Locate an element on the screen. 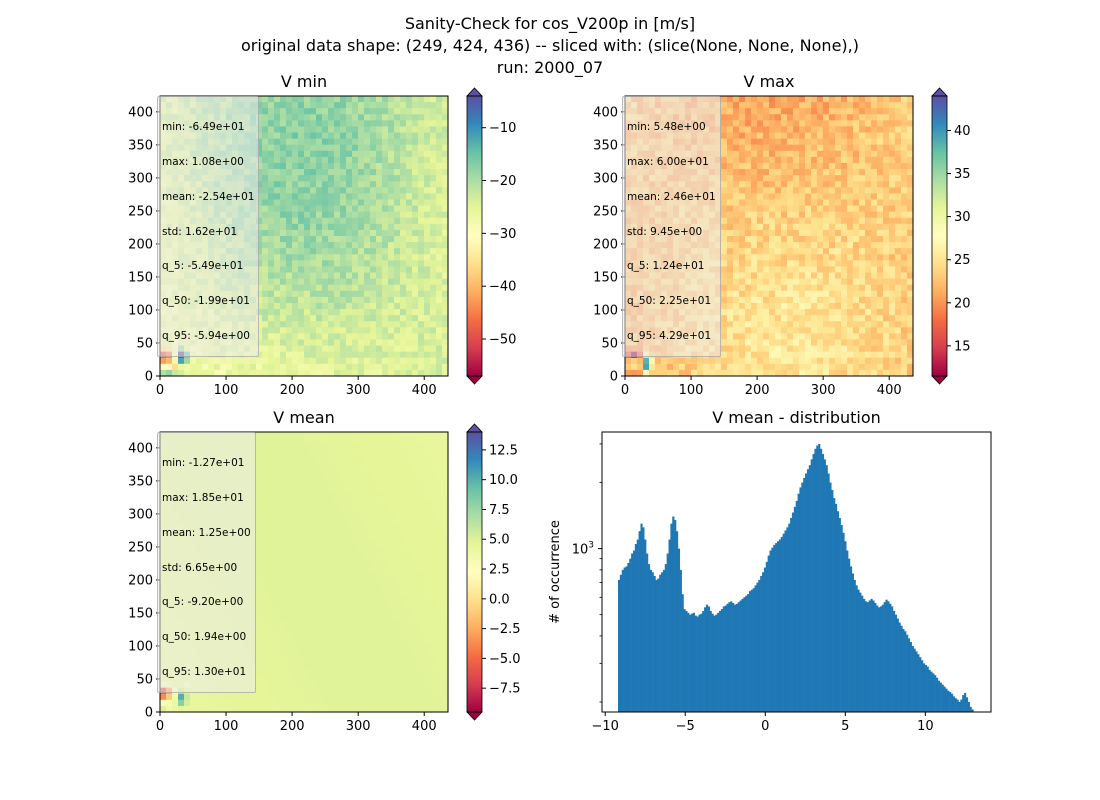 The image size is (1100, 800). colorbar-tick-label: 35 is located at coordinates (962, 174).